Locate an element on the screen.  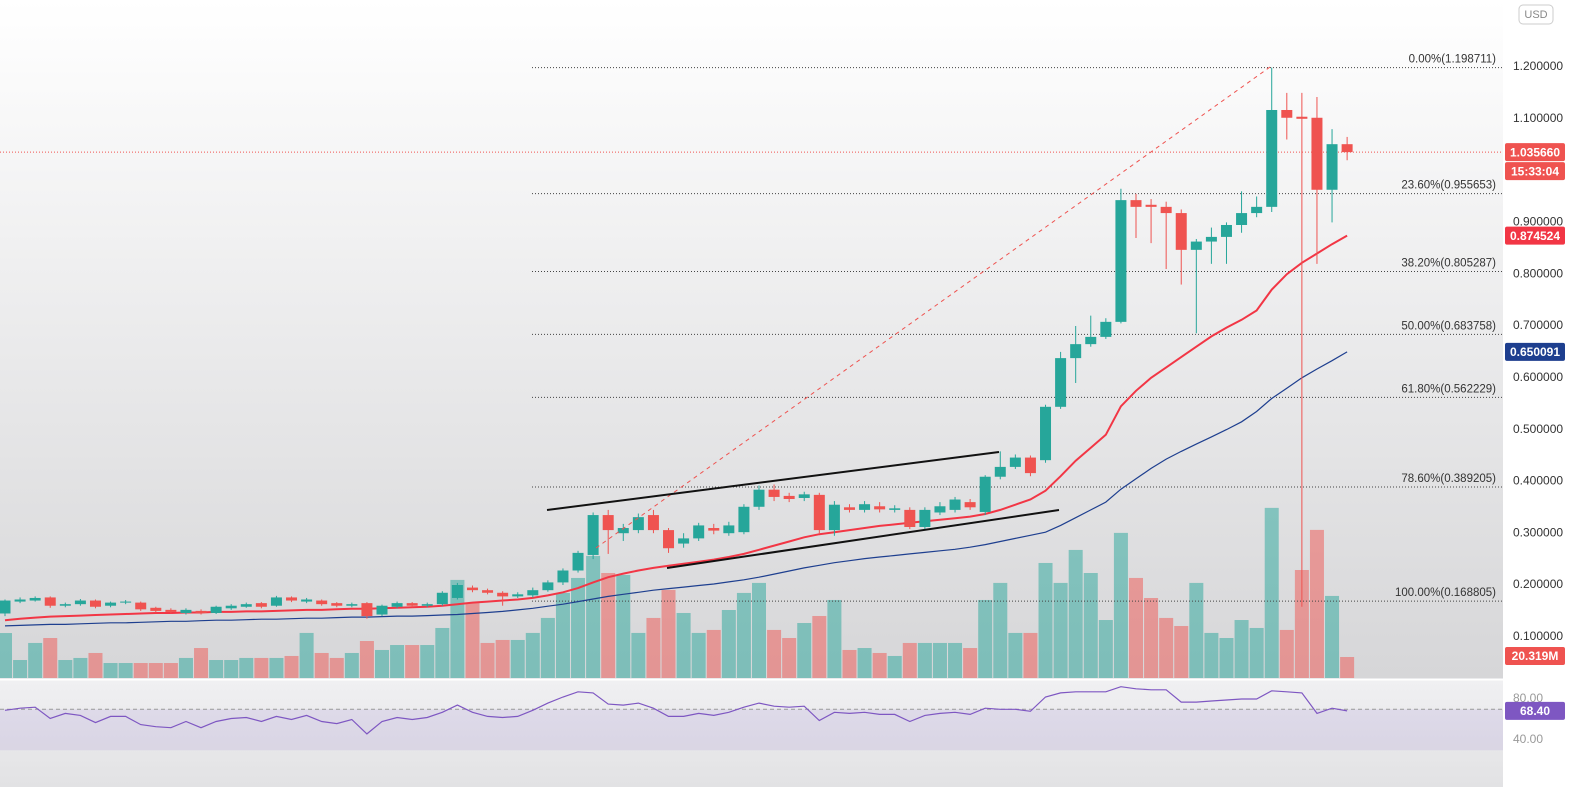
fib-level-label: 23.60%(0.955653) is located at coordinates (1448, 186).